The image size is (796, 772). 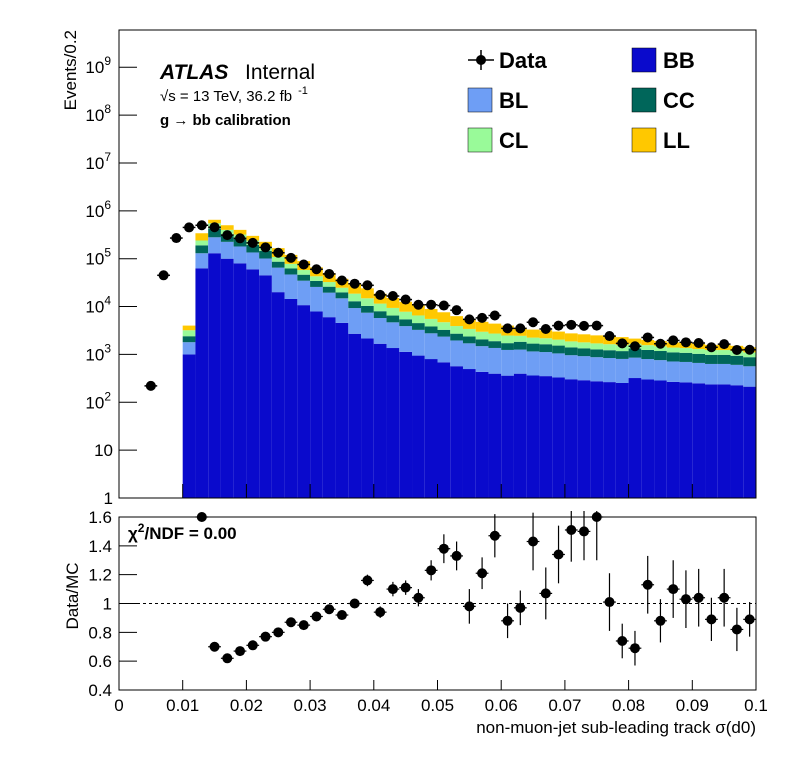 What do you see at coordinates (107, 348) in the screenshot?
I see `y-tick-exponent: 3` at bounding box center [107, 348].